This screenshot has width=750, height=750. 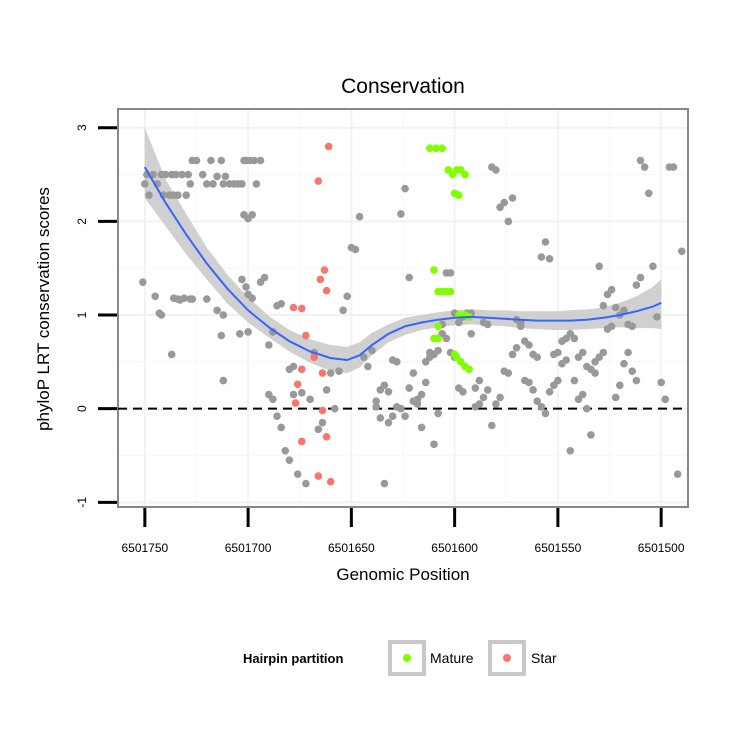 What do you see at coordinates (82, 502) in the screenshot?
I see `y-tick-label: -1` at bounding box center [82, 502].